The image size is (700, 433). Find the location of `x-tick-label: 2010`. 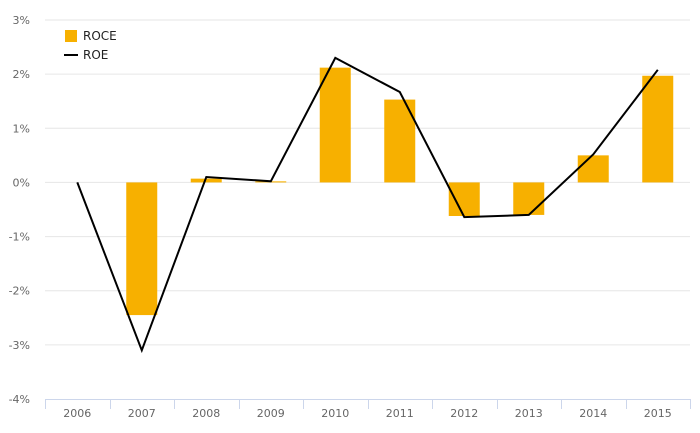

x-tick-label: 2010 is located at coordinates (335, 413).